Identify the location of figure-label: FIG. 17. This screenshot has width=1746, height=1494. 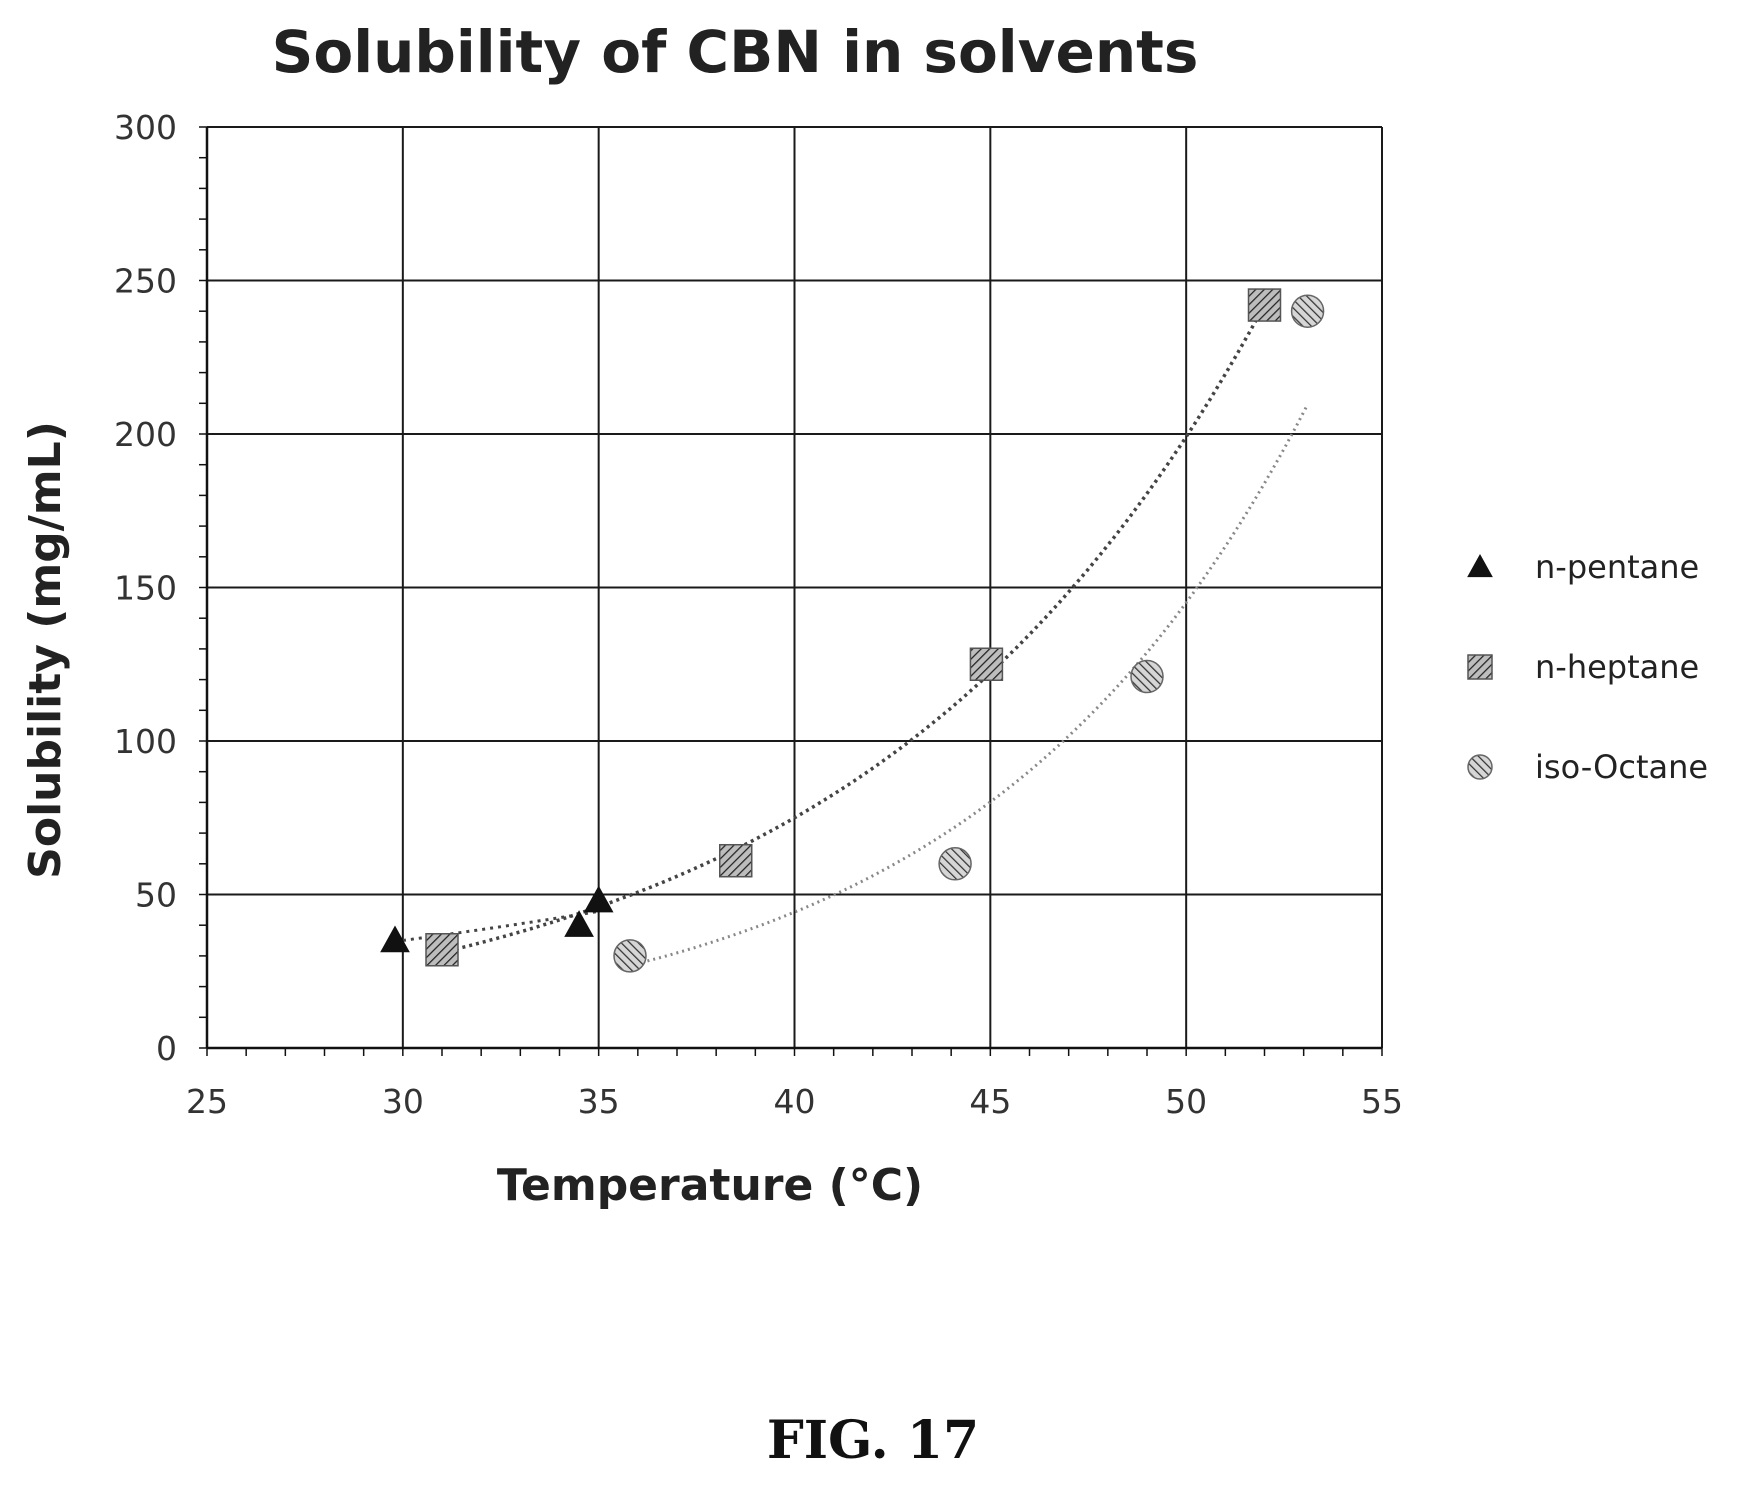
(873, 1440).